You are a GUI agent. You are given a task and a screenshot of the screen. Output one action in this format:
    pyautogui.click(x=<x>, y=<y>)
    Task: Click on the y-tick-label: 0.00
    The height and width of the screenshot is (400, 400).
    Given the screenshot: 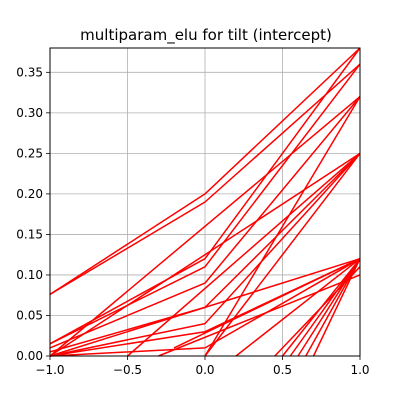 What is the action you would take?
    pyautogui.click(x=29, y=356)
    